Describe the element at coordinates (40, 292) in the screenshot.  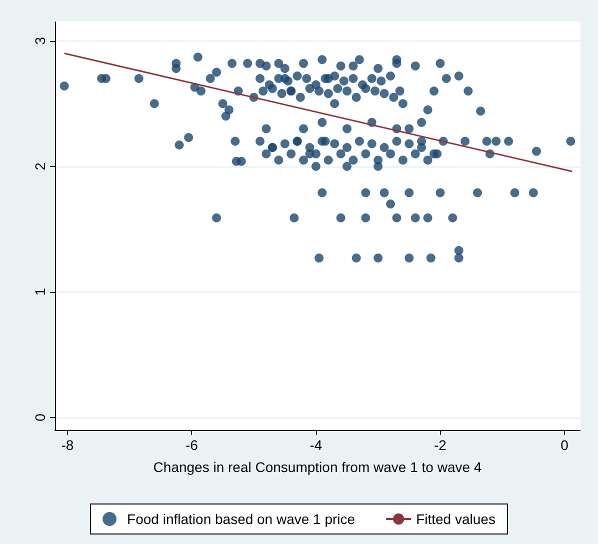
I see `y-tick-label: 1` at that location.